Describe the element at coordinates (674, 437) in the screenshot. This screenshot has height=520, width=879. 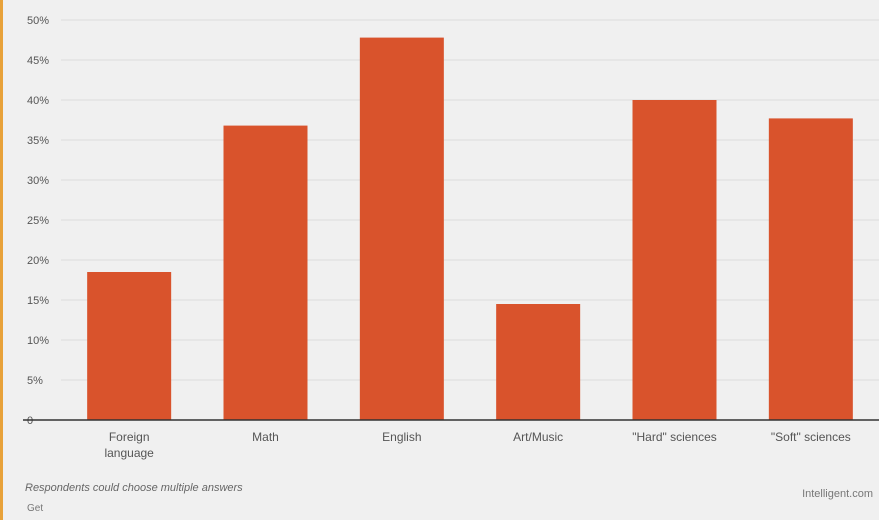
I see `x-tick-label: "Hard" sciences` at that location.